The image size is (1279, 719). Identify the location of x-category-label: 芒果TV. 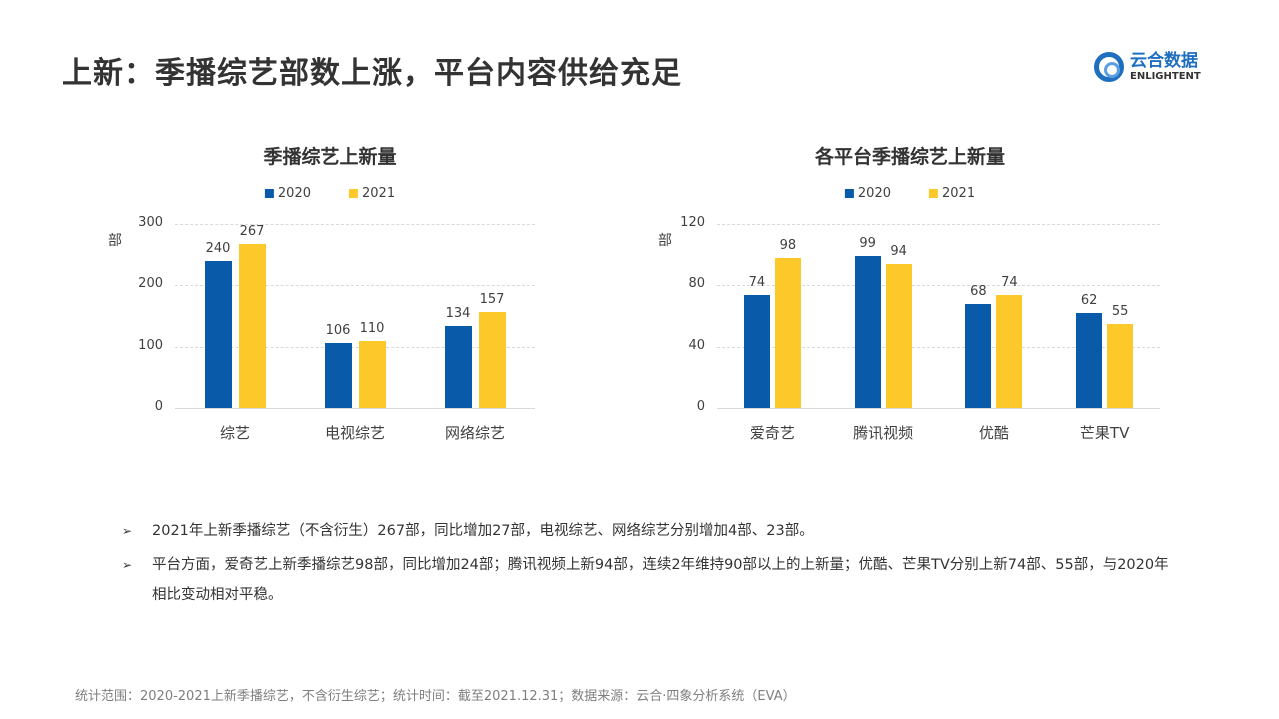
(1104, 433).